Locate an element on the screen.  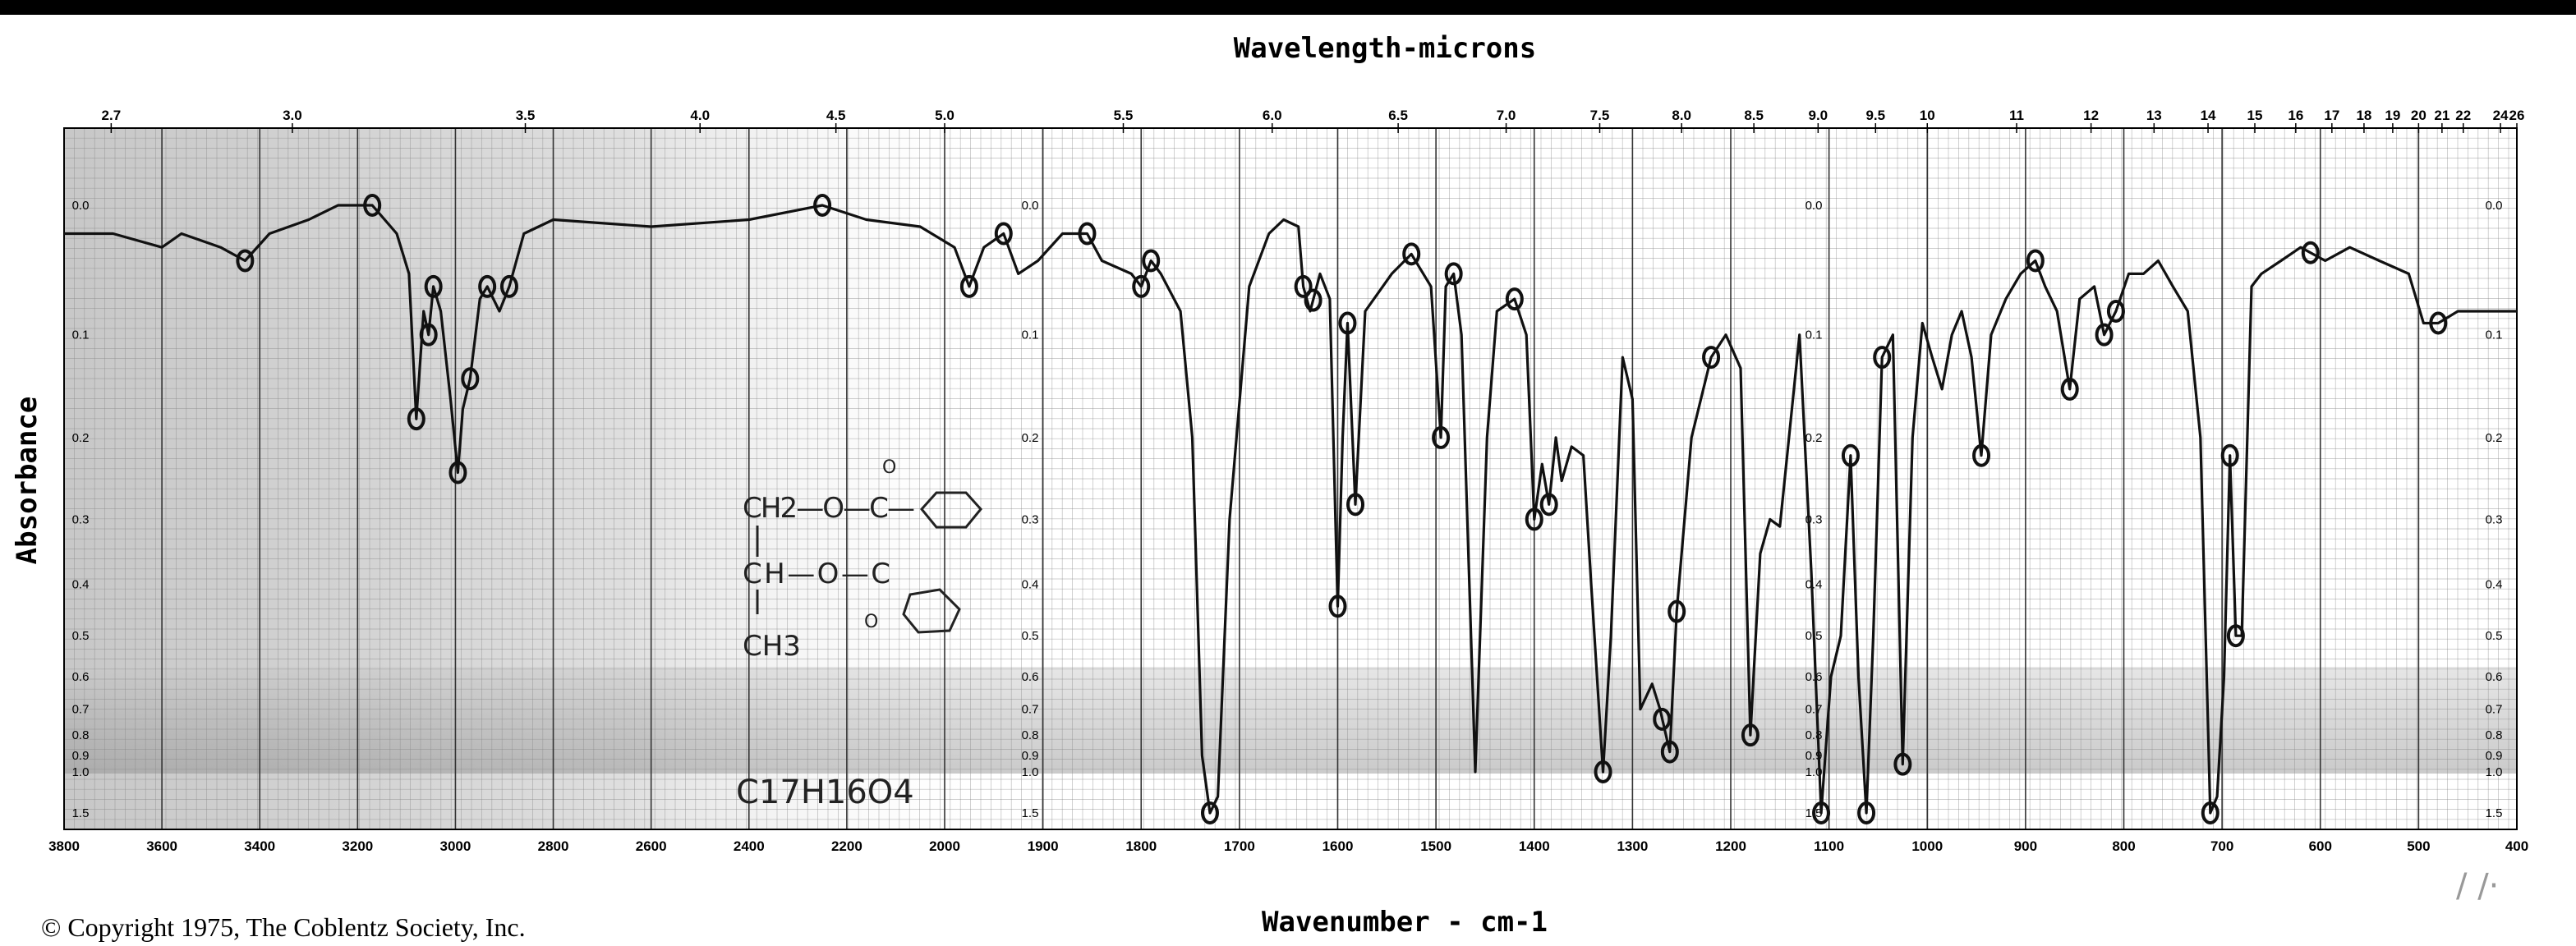
wavelength-tick-label: 12 is located at coordinates (2091, 115).